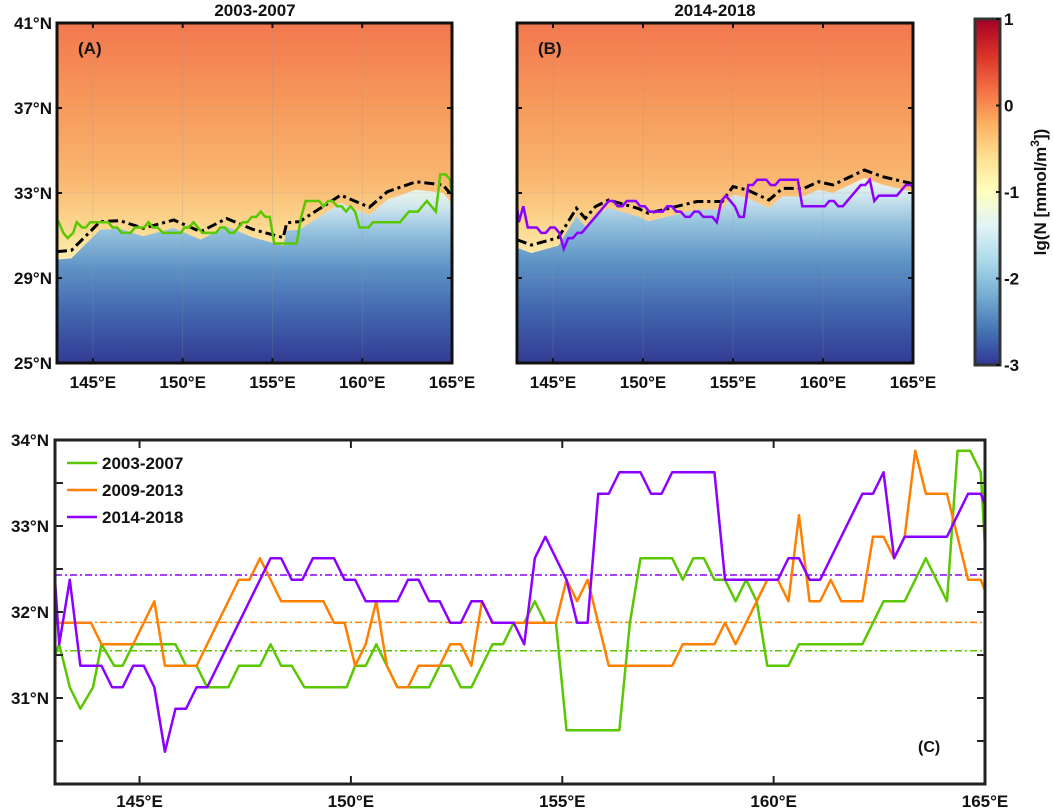 Image resolution: width=1053 pixels, height=812 pixels. I want to click on colorbar-tick-label: -1, so click(1011, 192).